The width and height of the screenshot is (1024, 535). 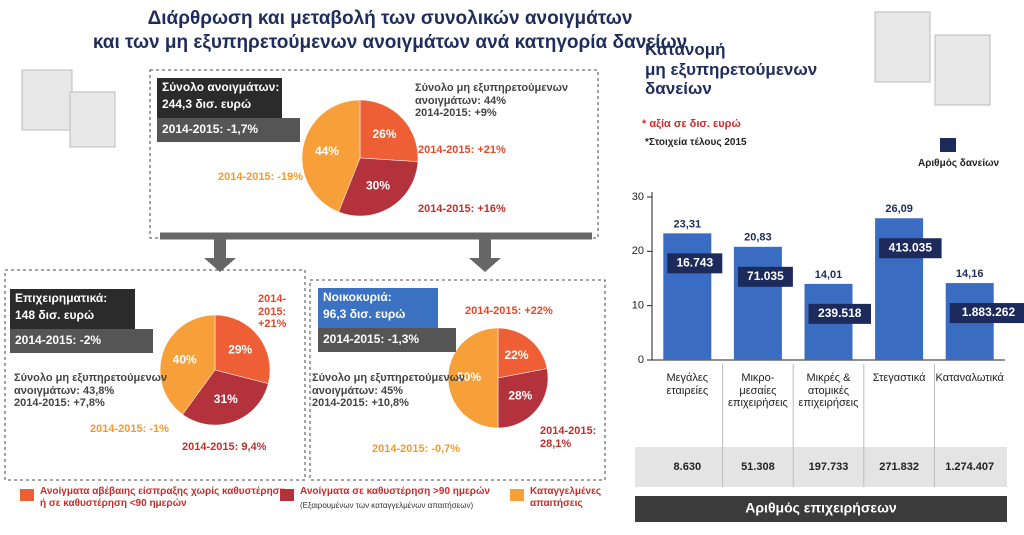 What do you see at coordinates (55, 315) in the screenshot?
I see `box-value: 148 δισ. ευρώ` at bounding box center [55, 315].